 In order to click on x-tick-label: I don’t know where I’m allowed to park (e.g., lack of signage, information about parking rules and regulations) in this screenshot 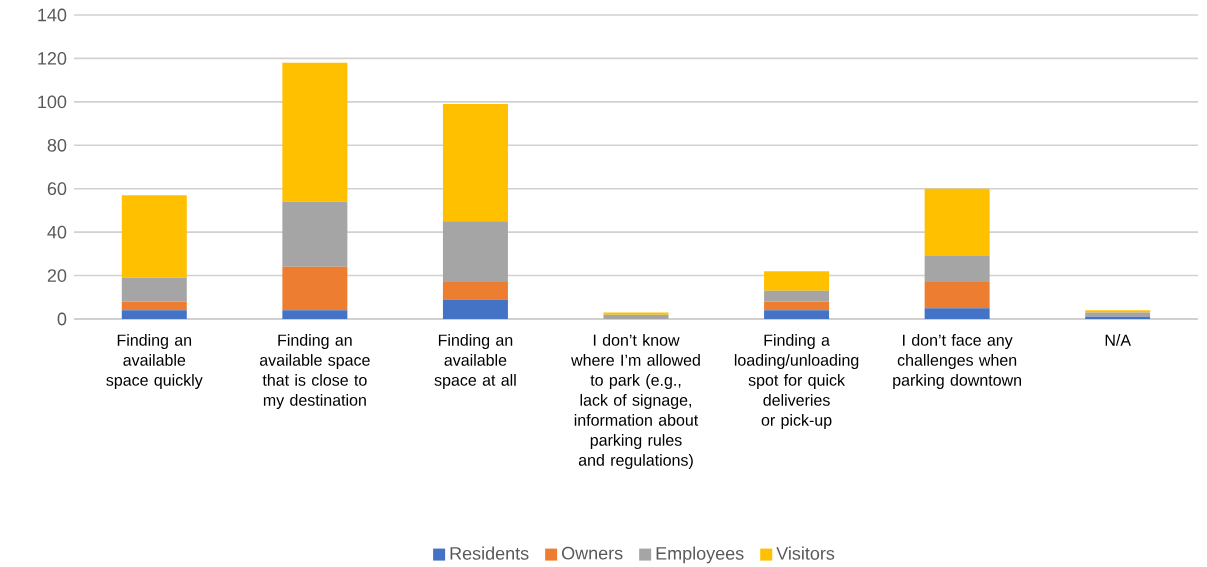, I will do `click(635, 401)`.